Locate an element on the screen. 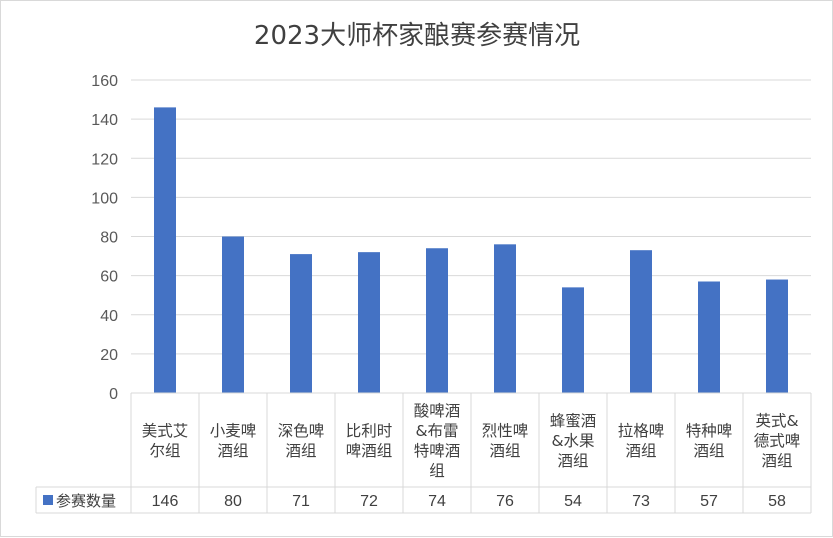 Image resolution: width=833 pixels, height=538 pixels. y-tick-label: 160 is located at coordinates (104, 81).